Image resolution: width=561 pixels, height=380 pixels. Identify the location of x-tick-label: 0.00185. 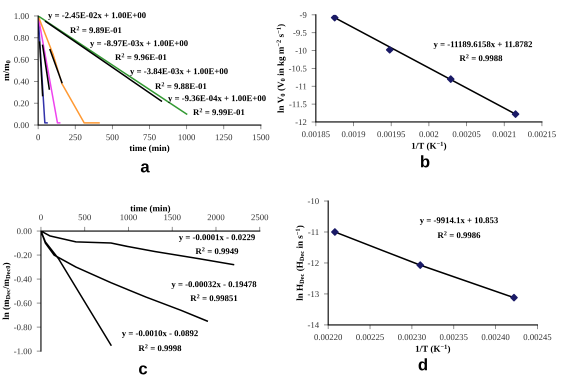
(316, 134).